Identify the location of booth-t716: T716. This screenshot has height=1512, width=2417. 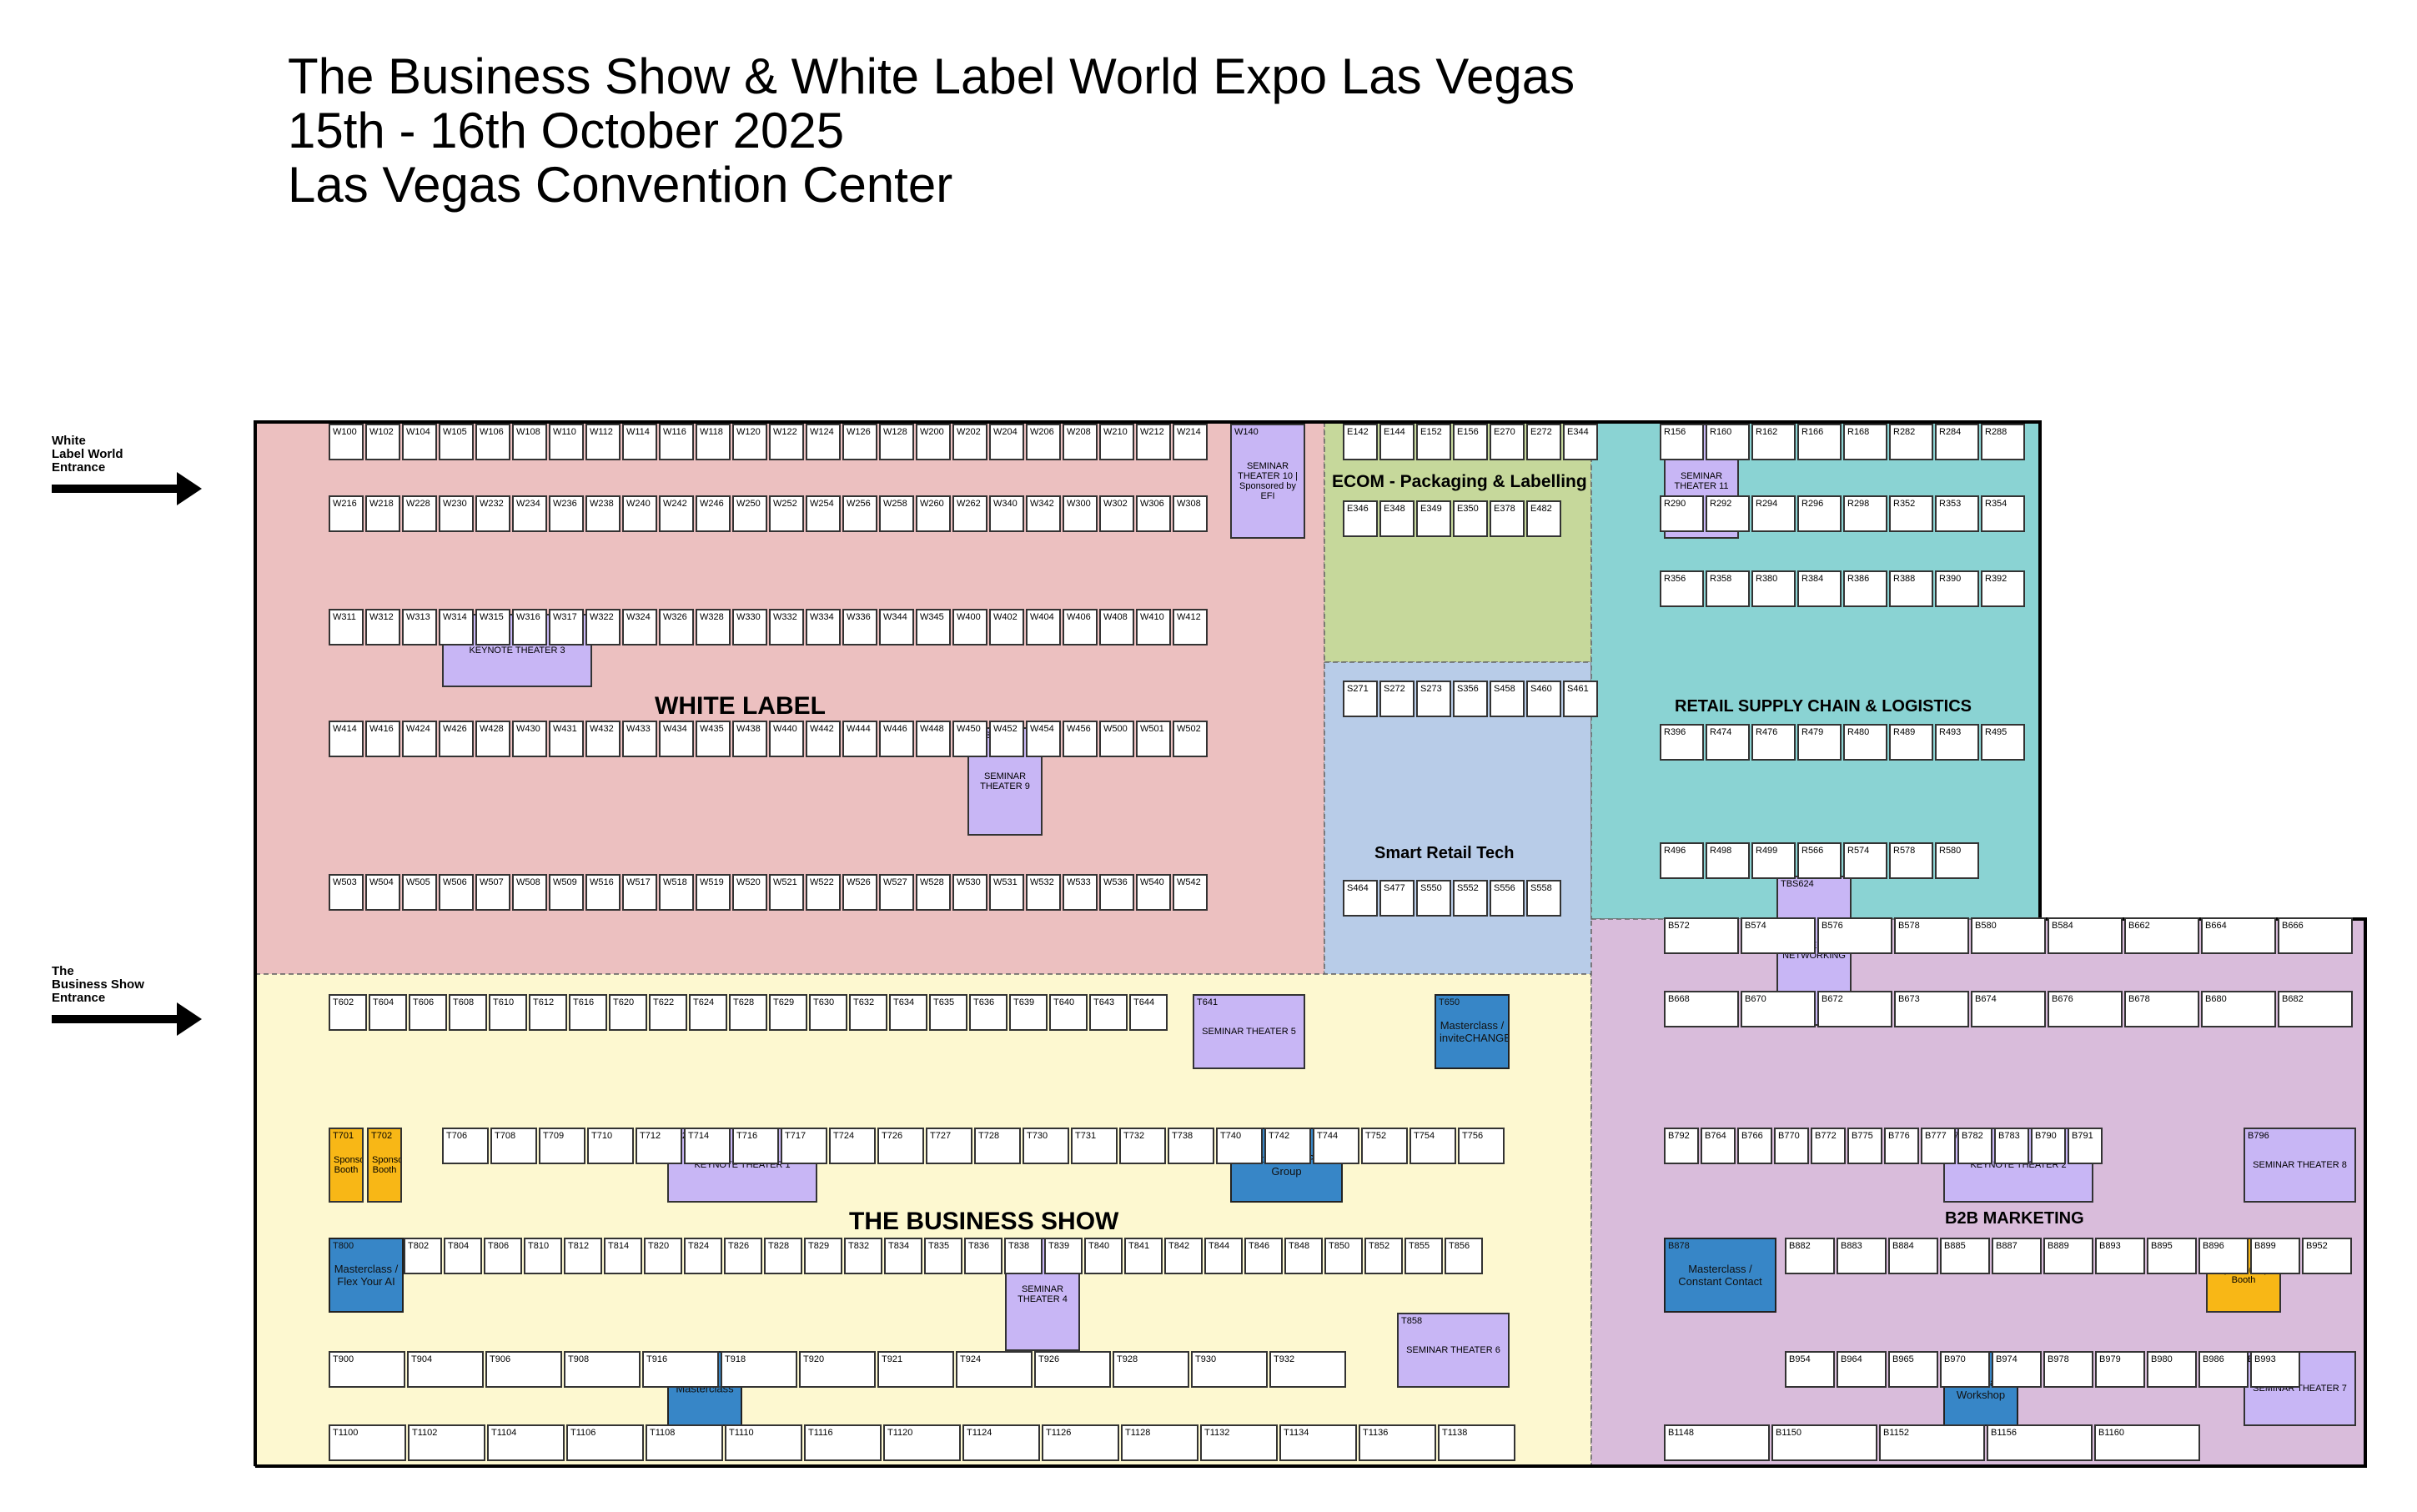
(755, 1146).